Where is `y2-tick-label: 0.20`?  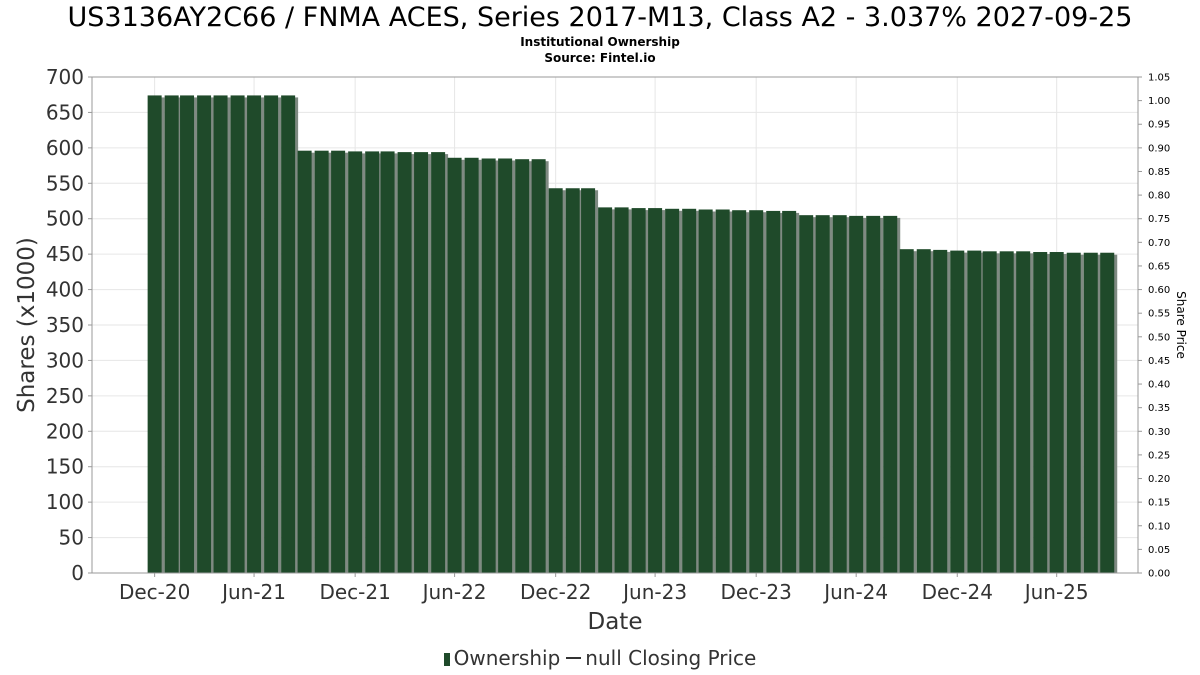
y2-tick-label: 0.20 is located at coordinates (1159, 479).